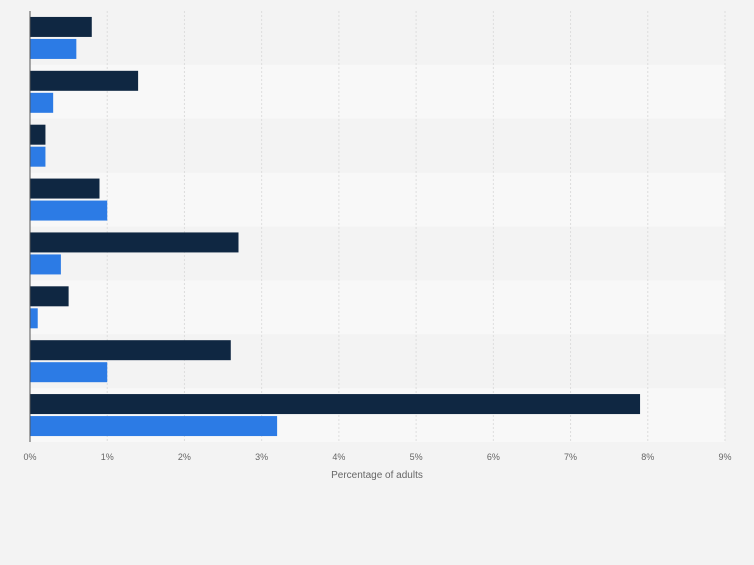 The width and height of the screenshot is (754, 565). What do you see at coordinates (338, 457) in the screenshot?
I see `x-tick-label: 4%` at bounding box center [338, 457].